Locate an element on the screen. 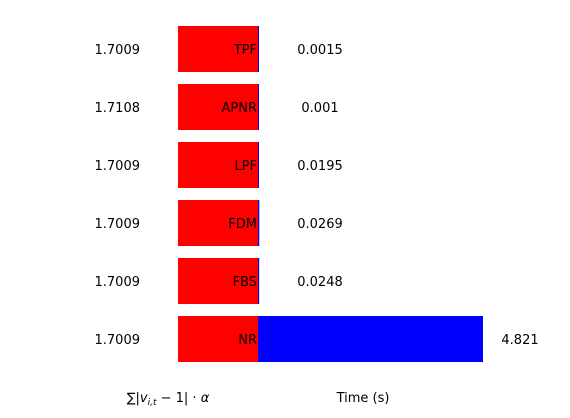 The width and height of the screenshot is (570, 418). category-label: FBS is located at coordinates (245, 282).